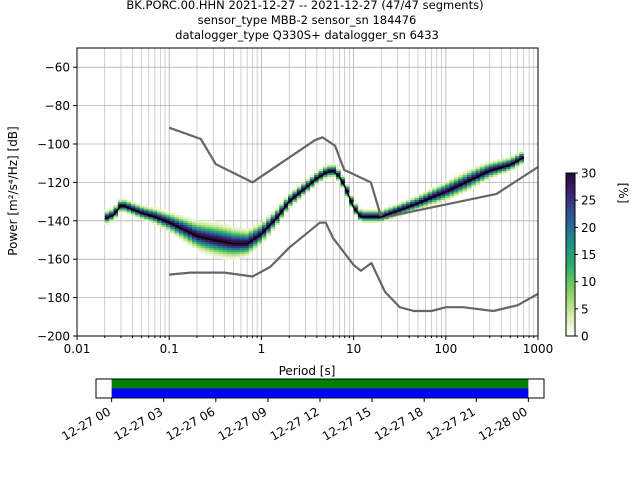  I want to click on x-tick-label: 0.1, so click(169, 349).